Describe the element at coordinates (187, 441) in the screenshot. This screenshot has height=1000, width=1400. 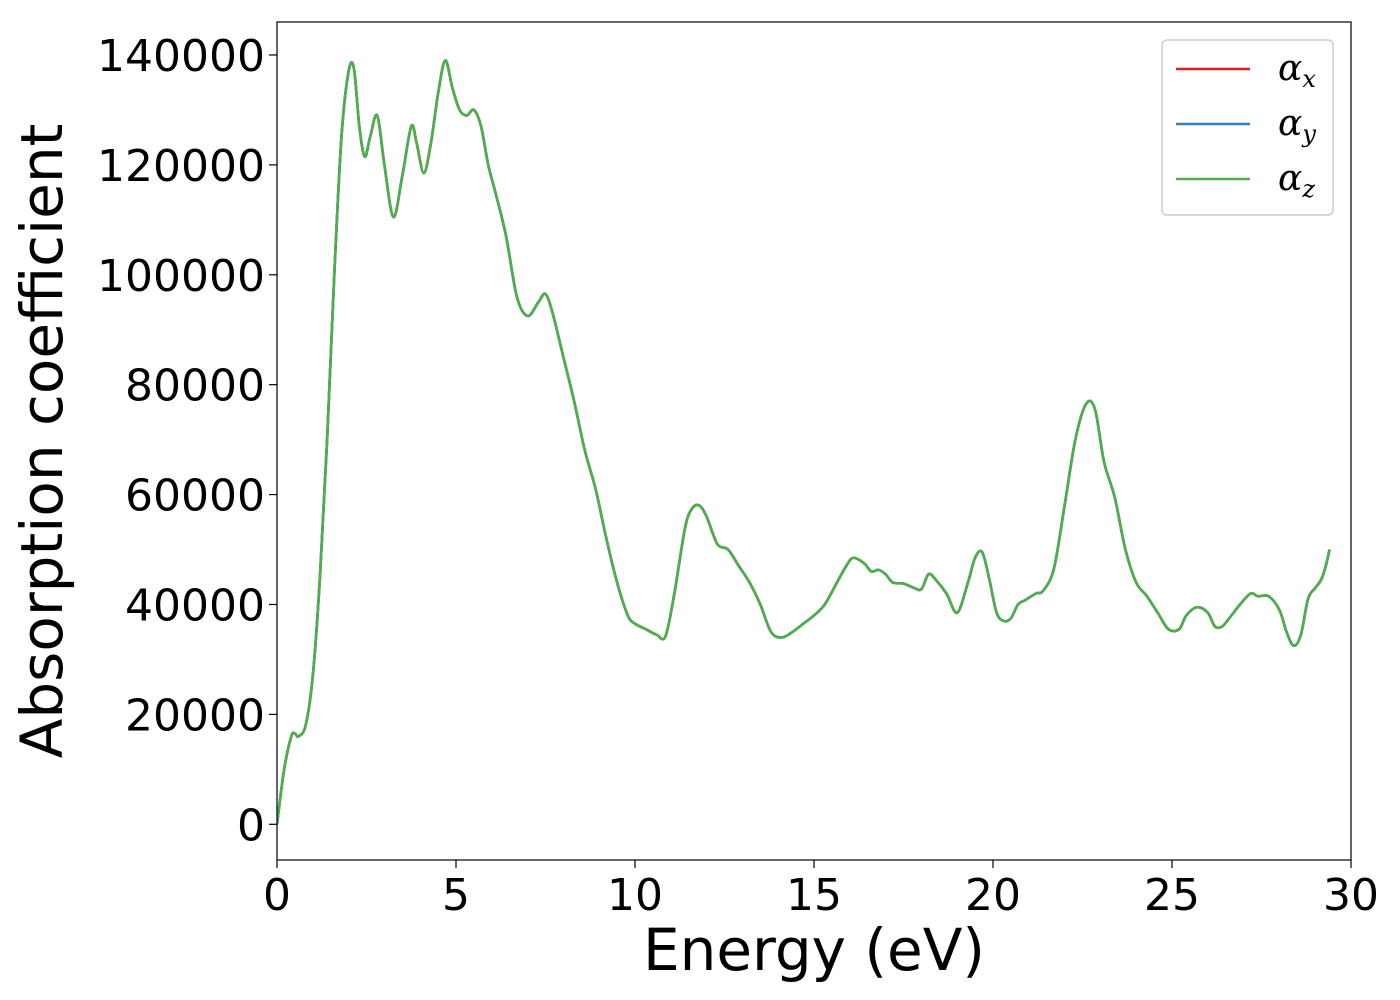
I see `y-axis: 0 20000 40000 60000 80000 100000 120000 140000` at that location.